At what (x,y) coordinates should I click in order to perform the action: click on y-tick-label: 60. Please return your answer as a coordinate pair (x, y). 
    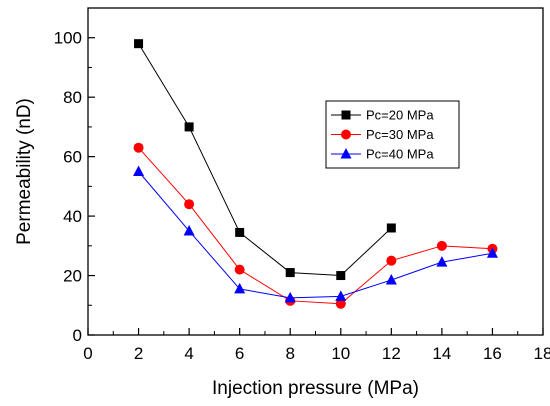
    Looking at the image, I should click on (72, 157).